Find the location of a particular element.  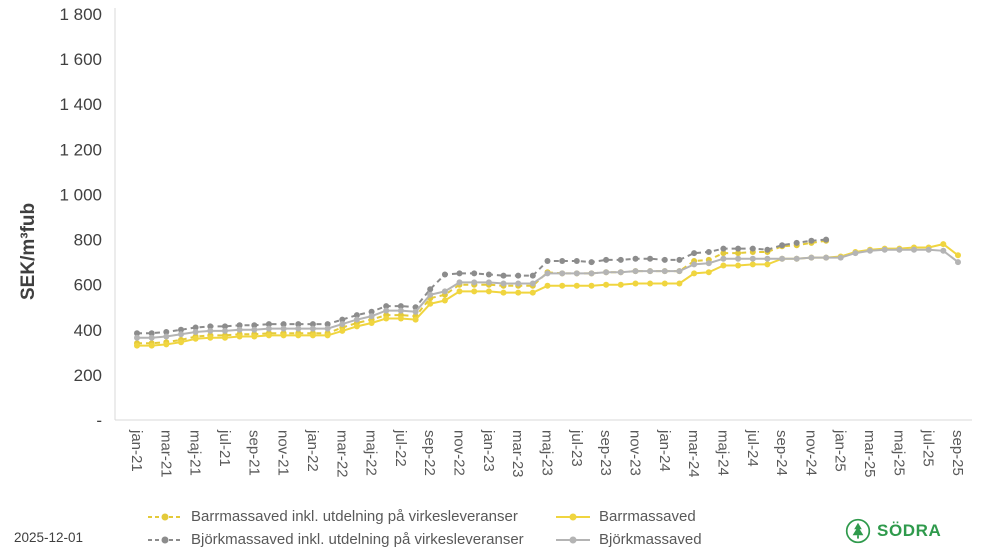

y-tick-label: 1 200 is located at coordinates (80, 149).